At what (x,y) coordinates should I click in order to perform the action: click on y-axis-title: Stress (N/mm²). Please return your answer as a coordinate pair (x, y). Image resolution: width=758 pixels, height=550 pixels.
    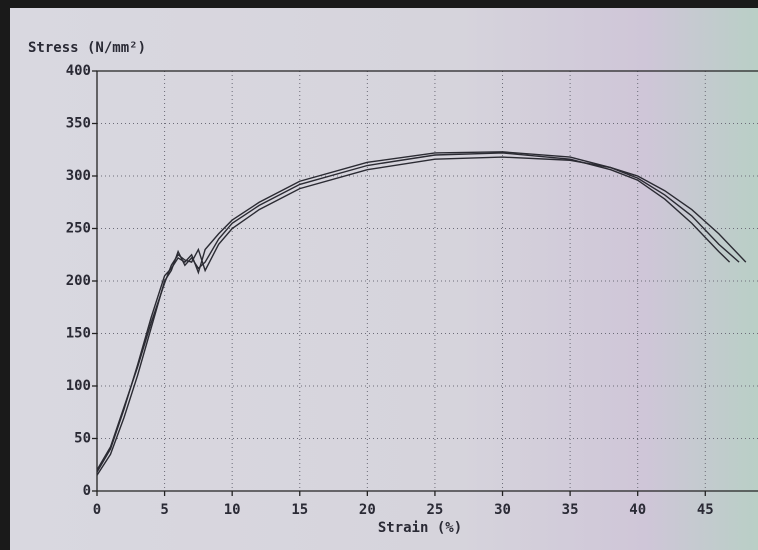
    Looking at the image, I should click on (87, 48).